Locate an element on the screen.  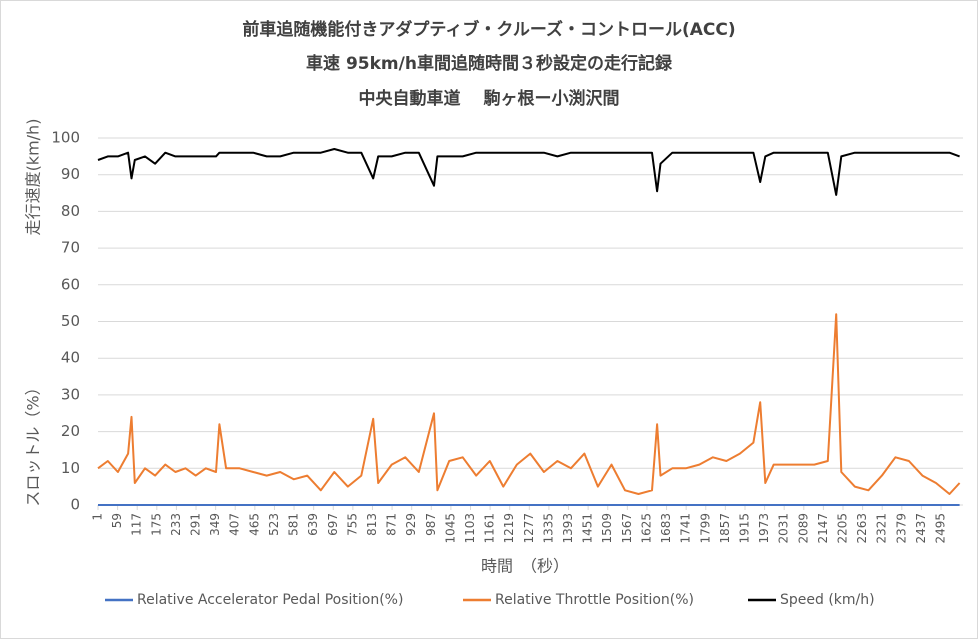
y-tick-label: 50 is located at coordinates (70, 321).